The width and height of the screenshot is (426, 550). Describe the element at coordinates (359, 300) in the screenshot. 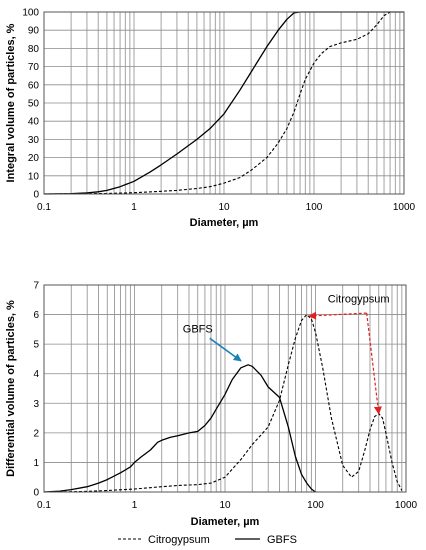

I see `annotation-label-citrogypsum: Citrogypsum` at that location.